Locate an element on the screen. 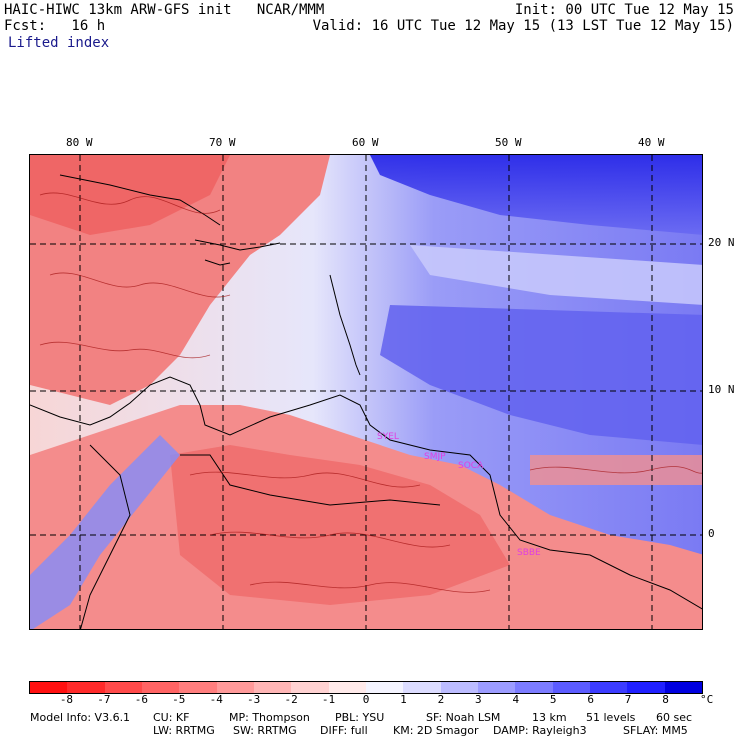  unstable-band-atlantic is located at coordinates (616, 470).